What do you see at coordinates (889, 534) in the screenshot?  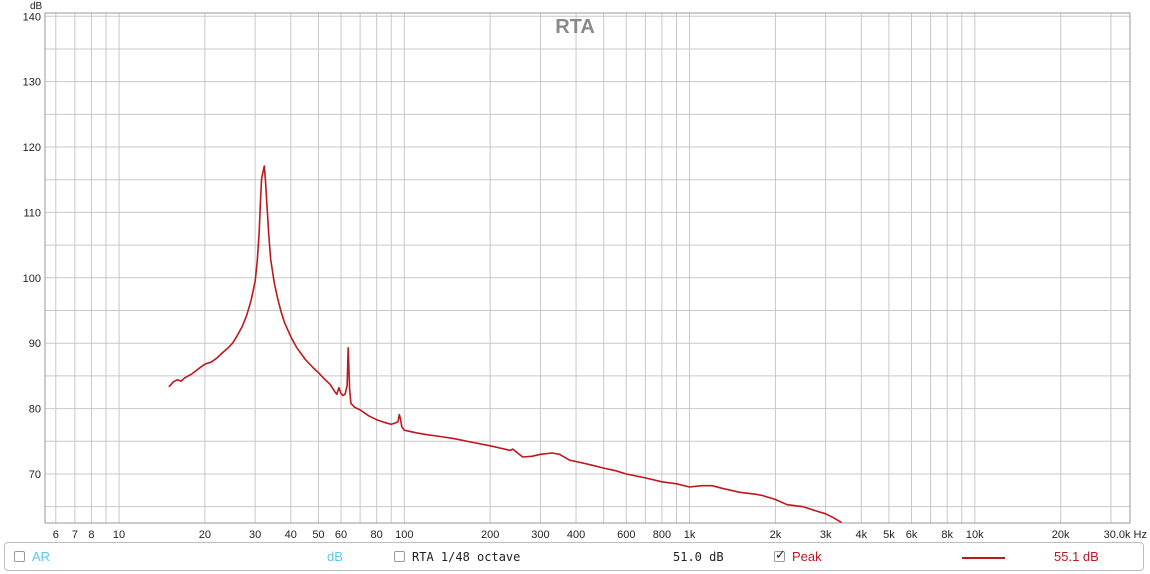 I see `x-tick-label: 5k` at bounding box center [889, 534].